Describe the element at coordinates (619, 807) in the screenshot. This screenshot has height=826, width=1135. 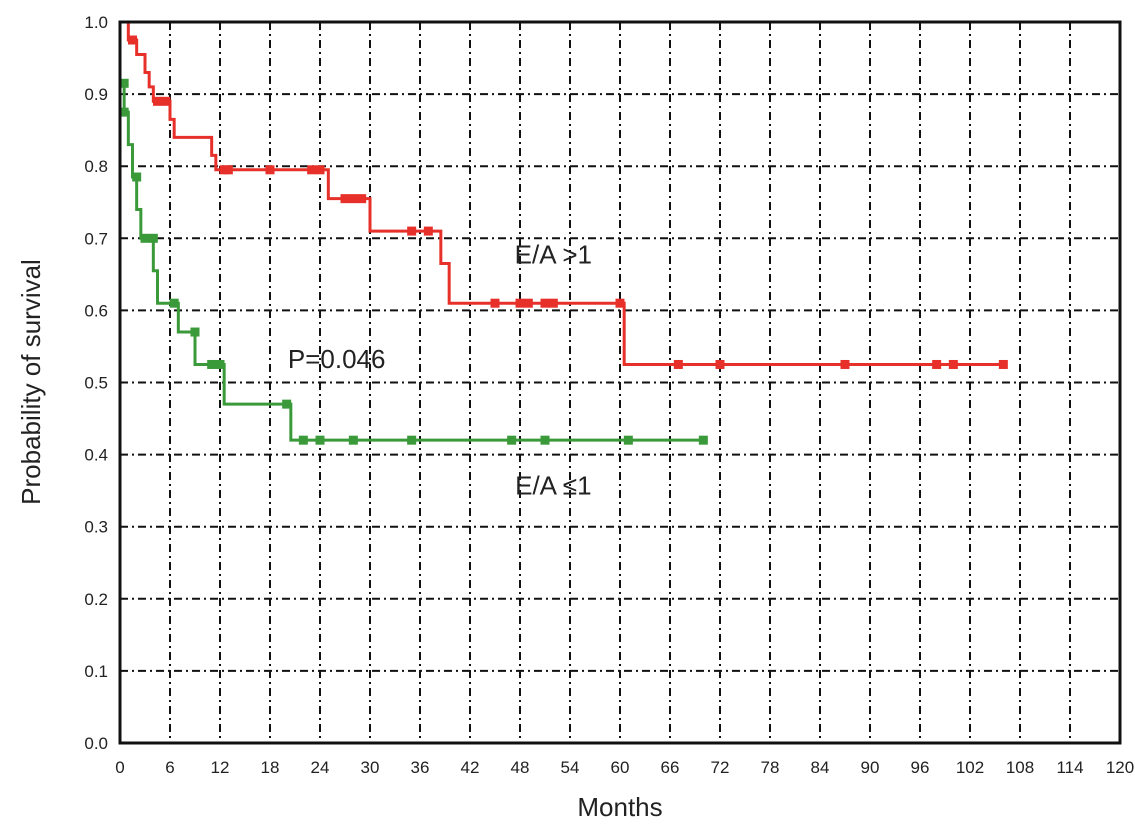
I see `x-axis-title: Months` at that location.